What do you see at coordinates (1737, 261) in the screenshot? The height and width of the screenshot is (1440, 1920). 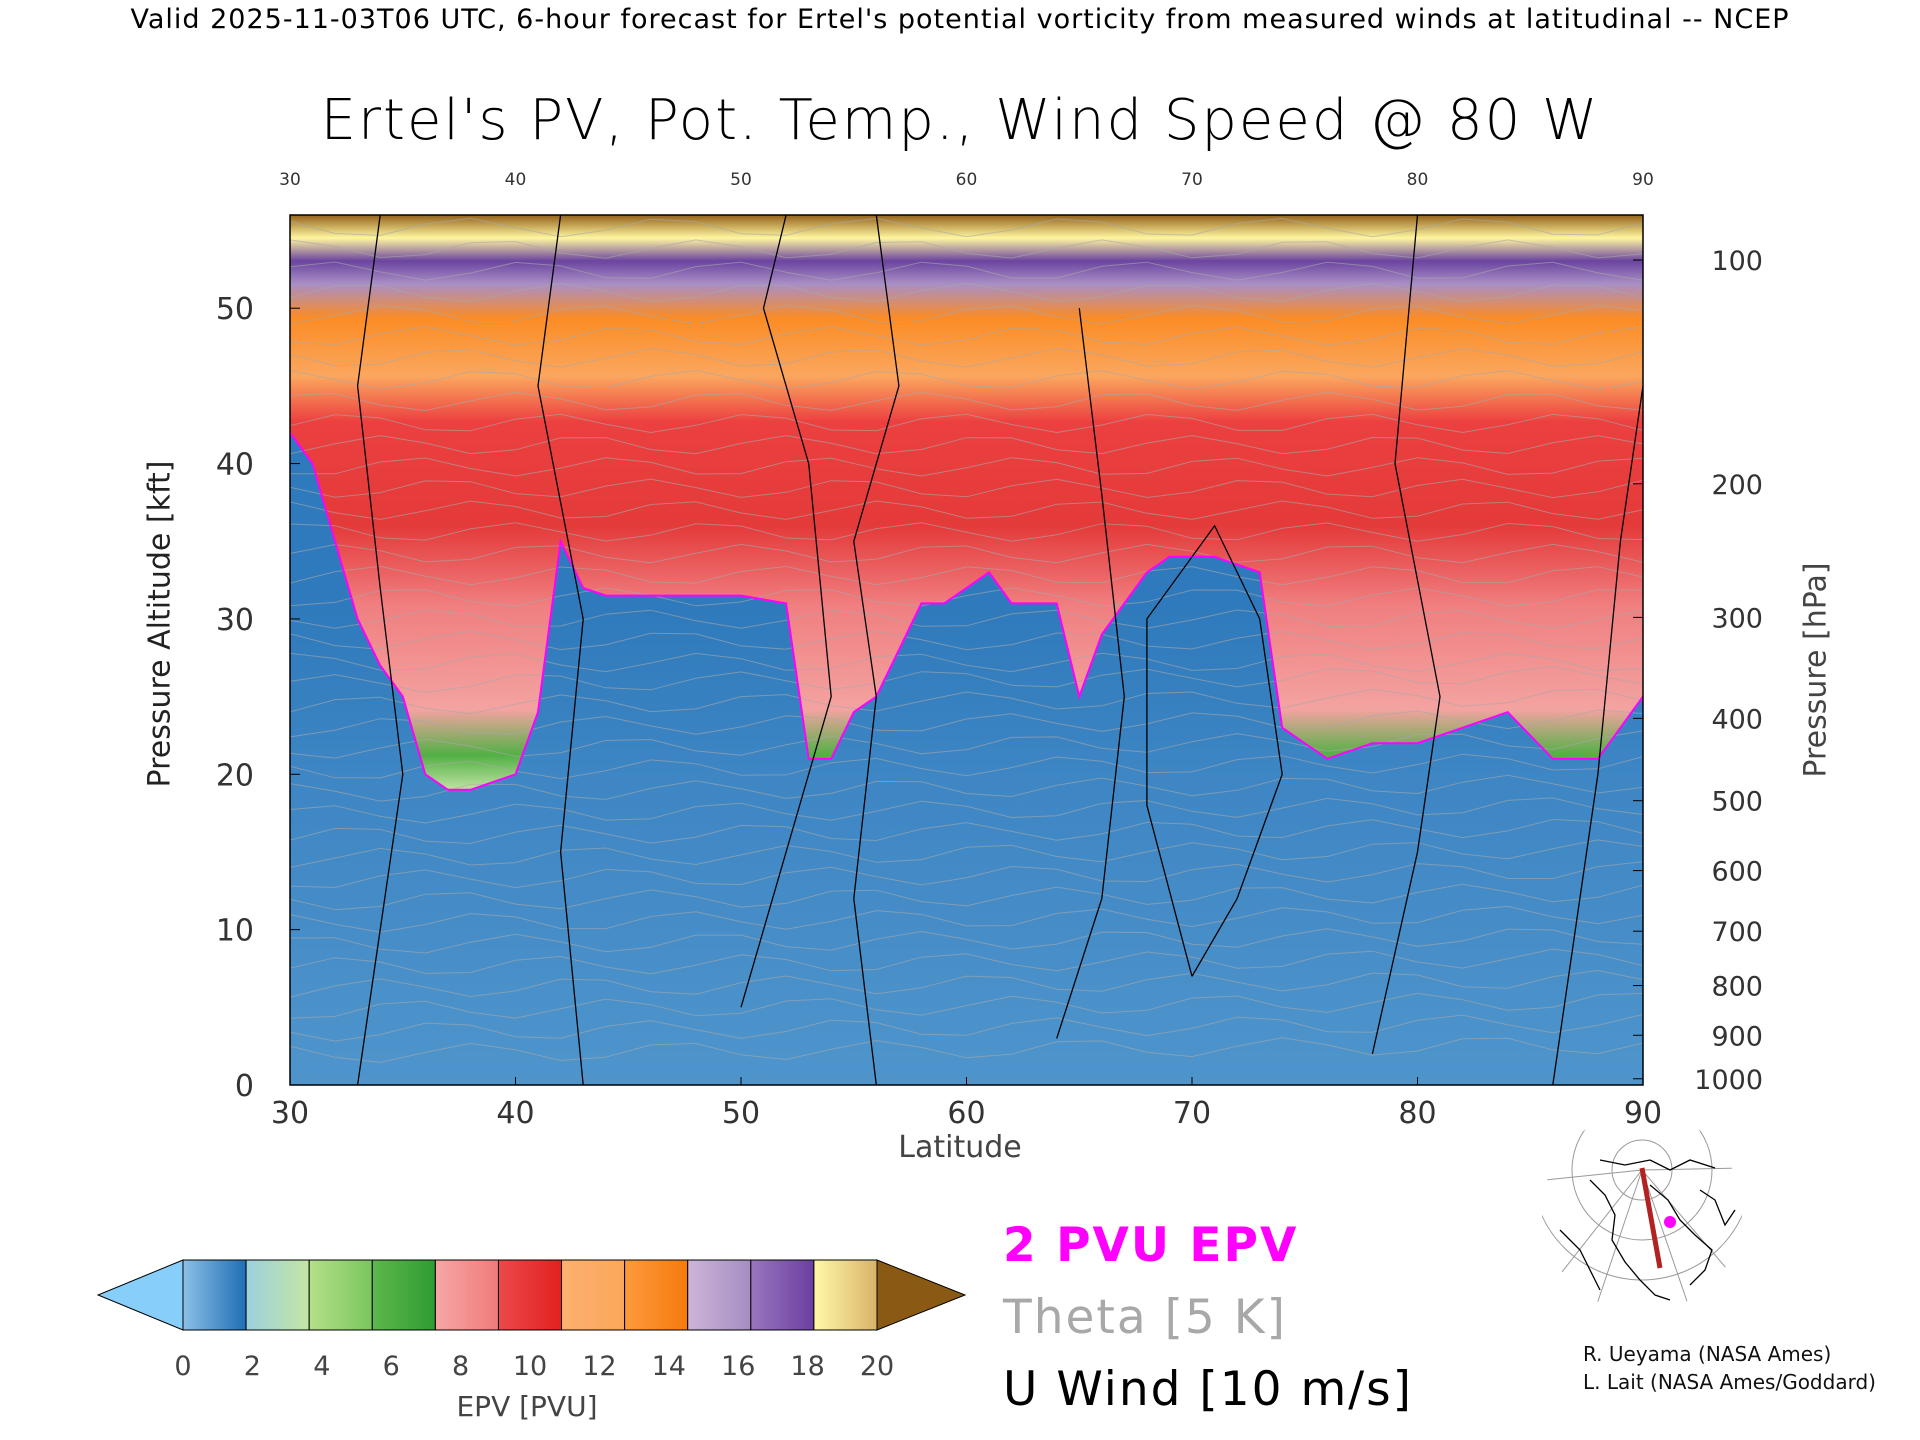 I see `pressure-tick-label: 100` at bounding box center [1737, 261].